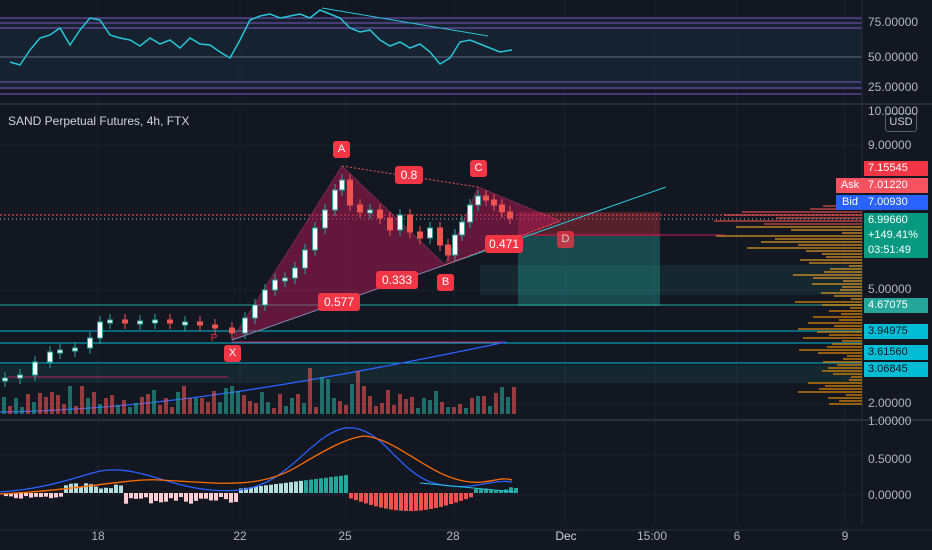  Describe the element at coordinates (409, 175) in the screenshot. I see `ratio-ac: 0.8` at that location.